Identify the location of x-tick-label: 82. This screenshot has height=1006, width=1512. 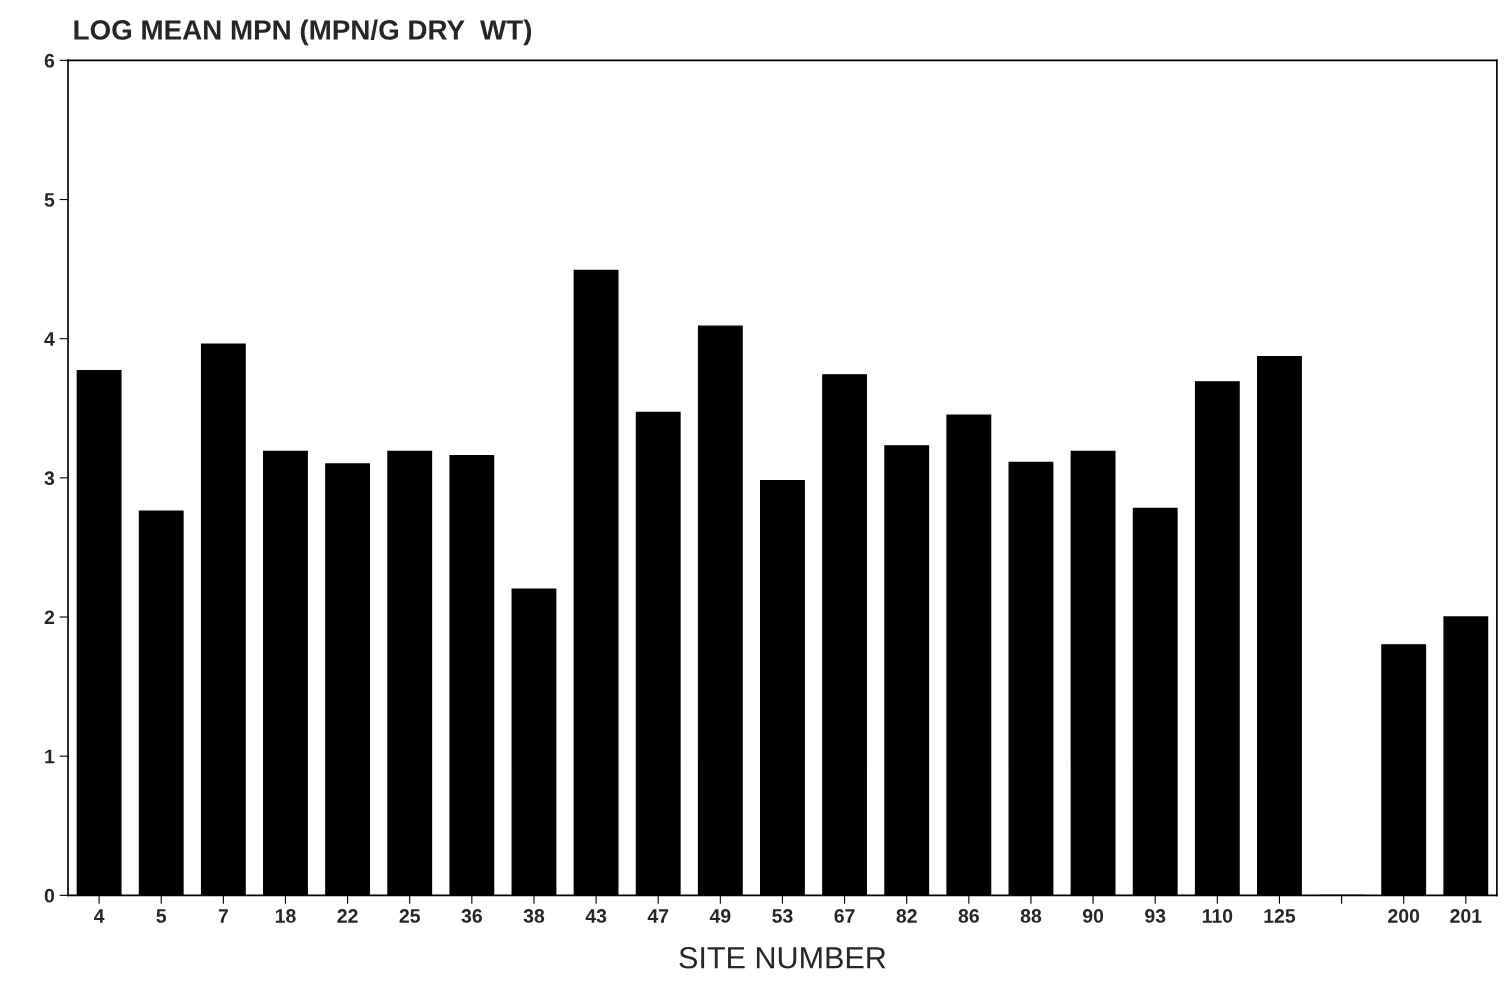
(906, 916).